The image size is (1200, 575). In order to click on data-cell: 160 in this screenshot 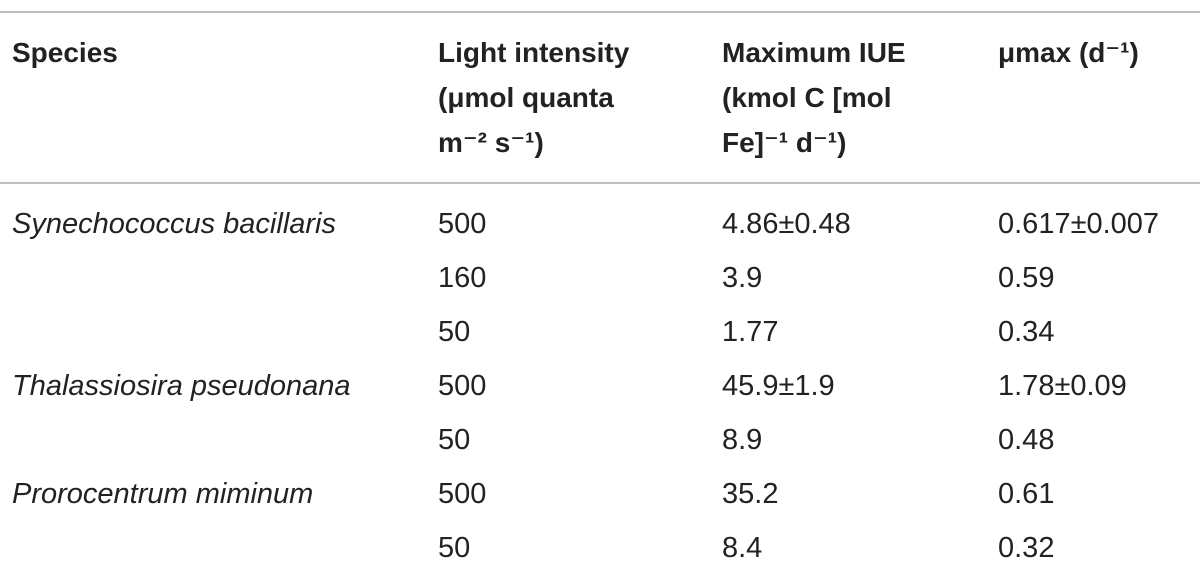, I will do `click(462, 278)`.